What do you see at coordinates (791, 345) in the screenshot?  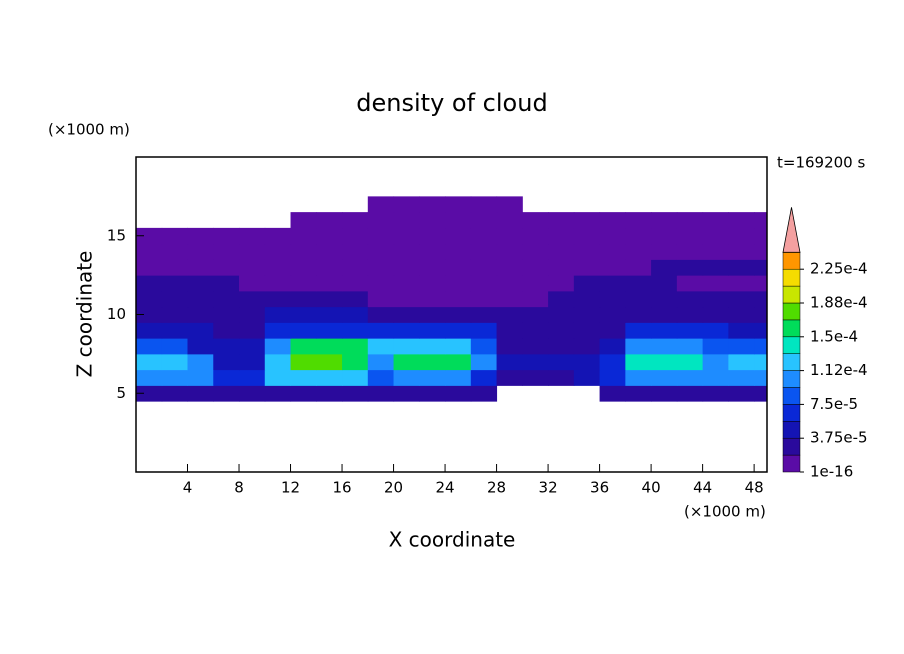 I see `colorbar-band` at bounding box center [791, 345].